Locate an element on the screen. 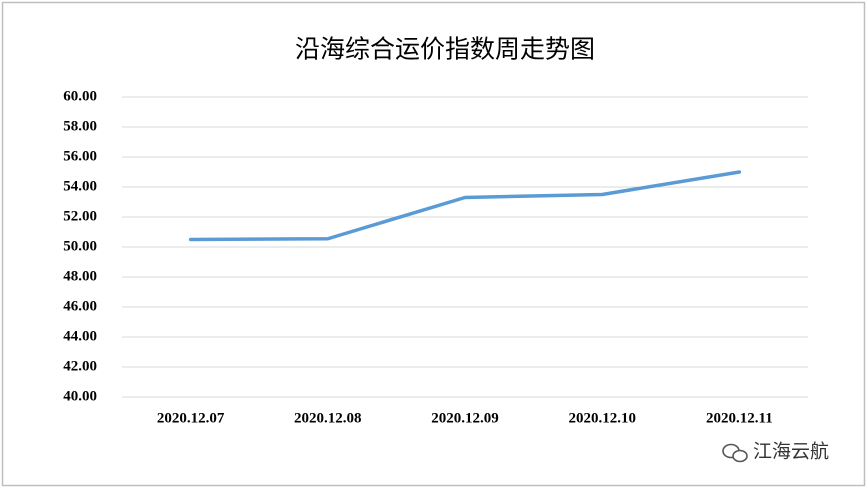 The height and width of the screenshot is (489, 868). y-tick-label: 40.00 is located at coordinates (80, 396).